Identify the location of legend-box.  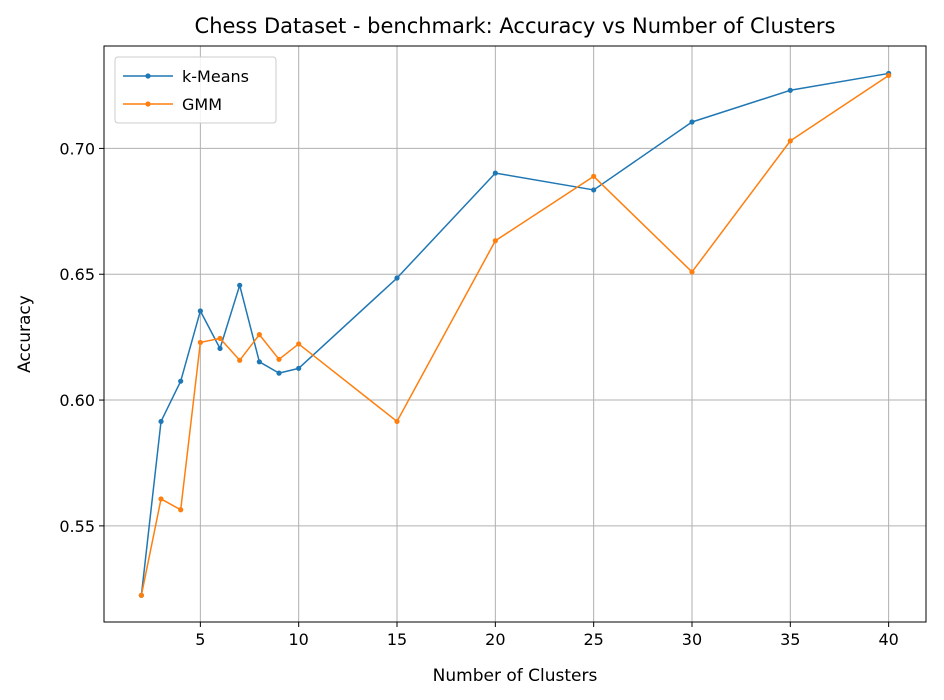
(195, 90).